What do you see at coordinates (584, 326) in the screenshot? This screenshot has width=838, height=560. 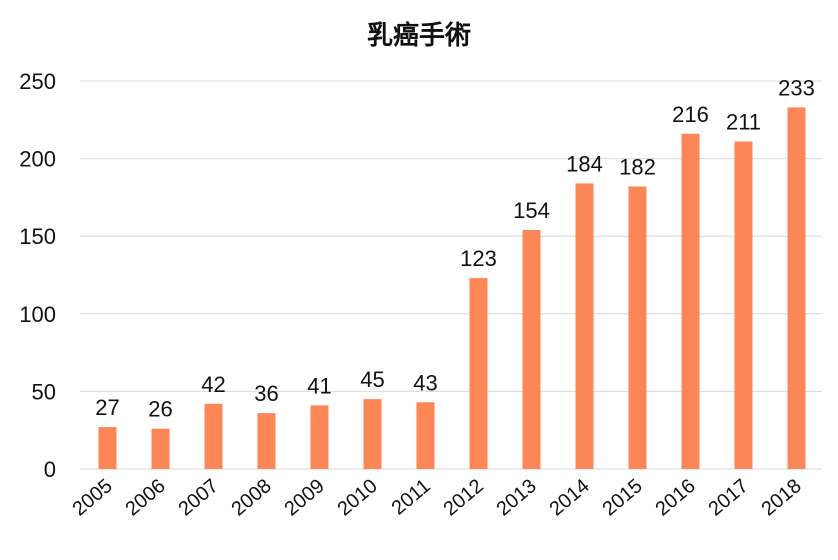 I see `bar-2014` at bounding box center [584, 326].